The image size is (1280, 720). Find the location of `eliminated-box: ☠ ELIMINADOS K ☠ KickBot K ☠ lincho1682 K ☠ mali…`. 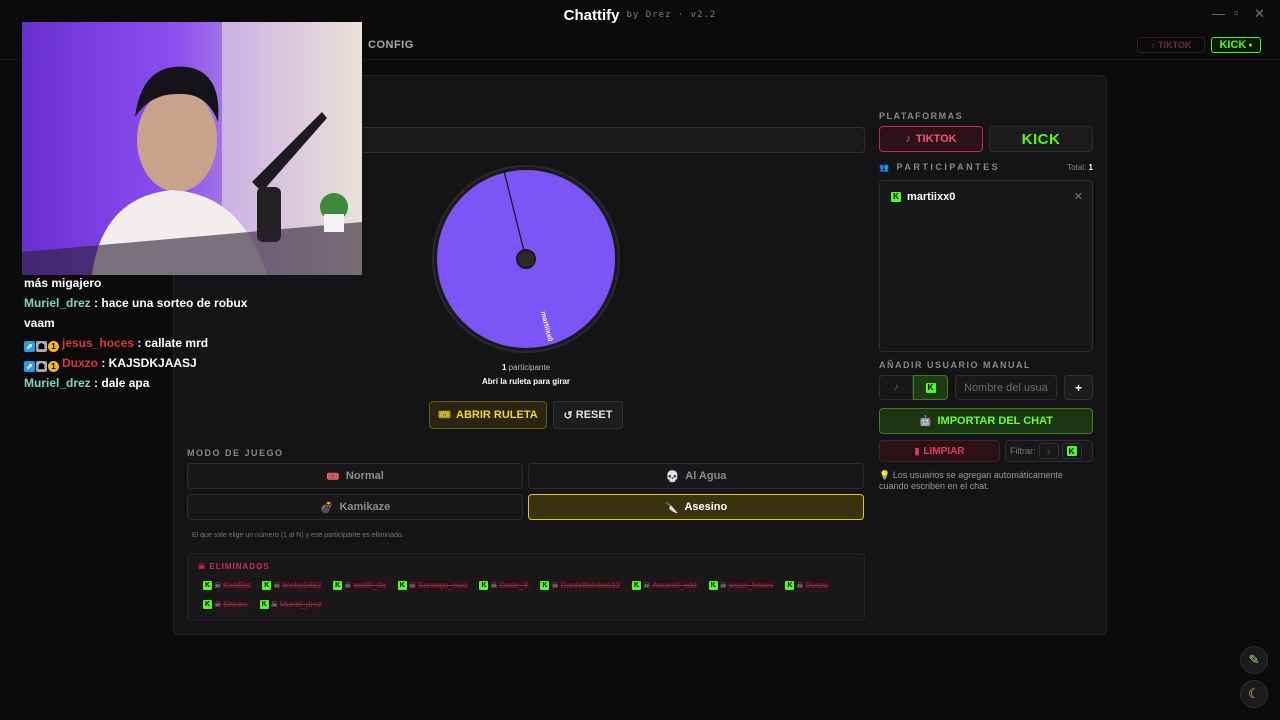

eliminated-box: ☠ ELIMINADOS K ☠ KickBot K ☠ lincho1682 K ☠ mali… is located at coordinates (526, 587).